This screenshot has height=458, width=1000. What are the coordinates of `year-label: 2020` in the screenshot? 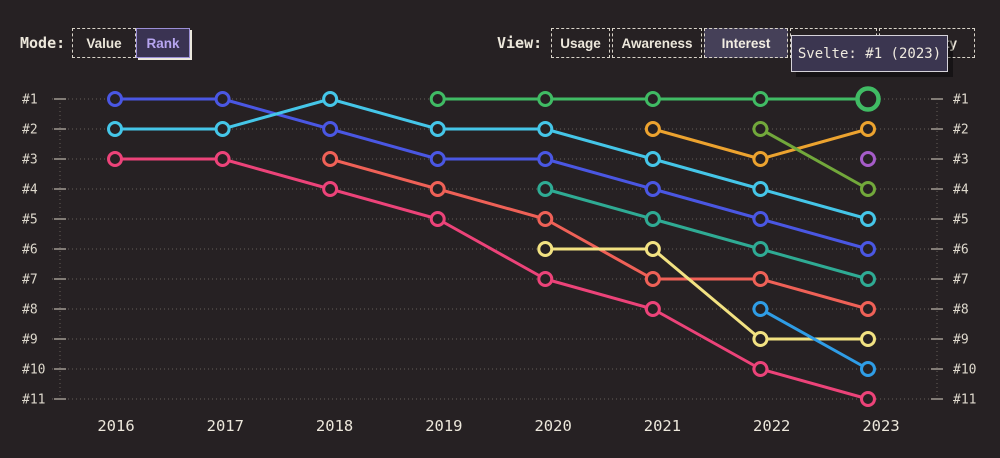 It's located at (552, 426).